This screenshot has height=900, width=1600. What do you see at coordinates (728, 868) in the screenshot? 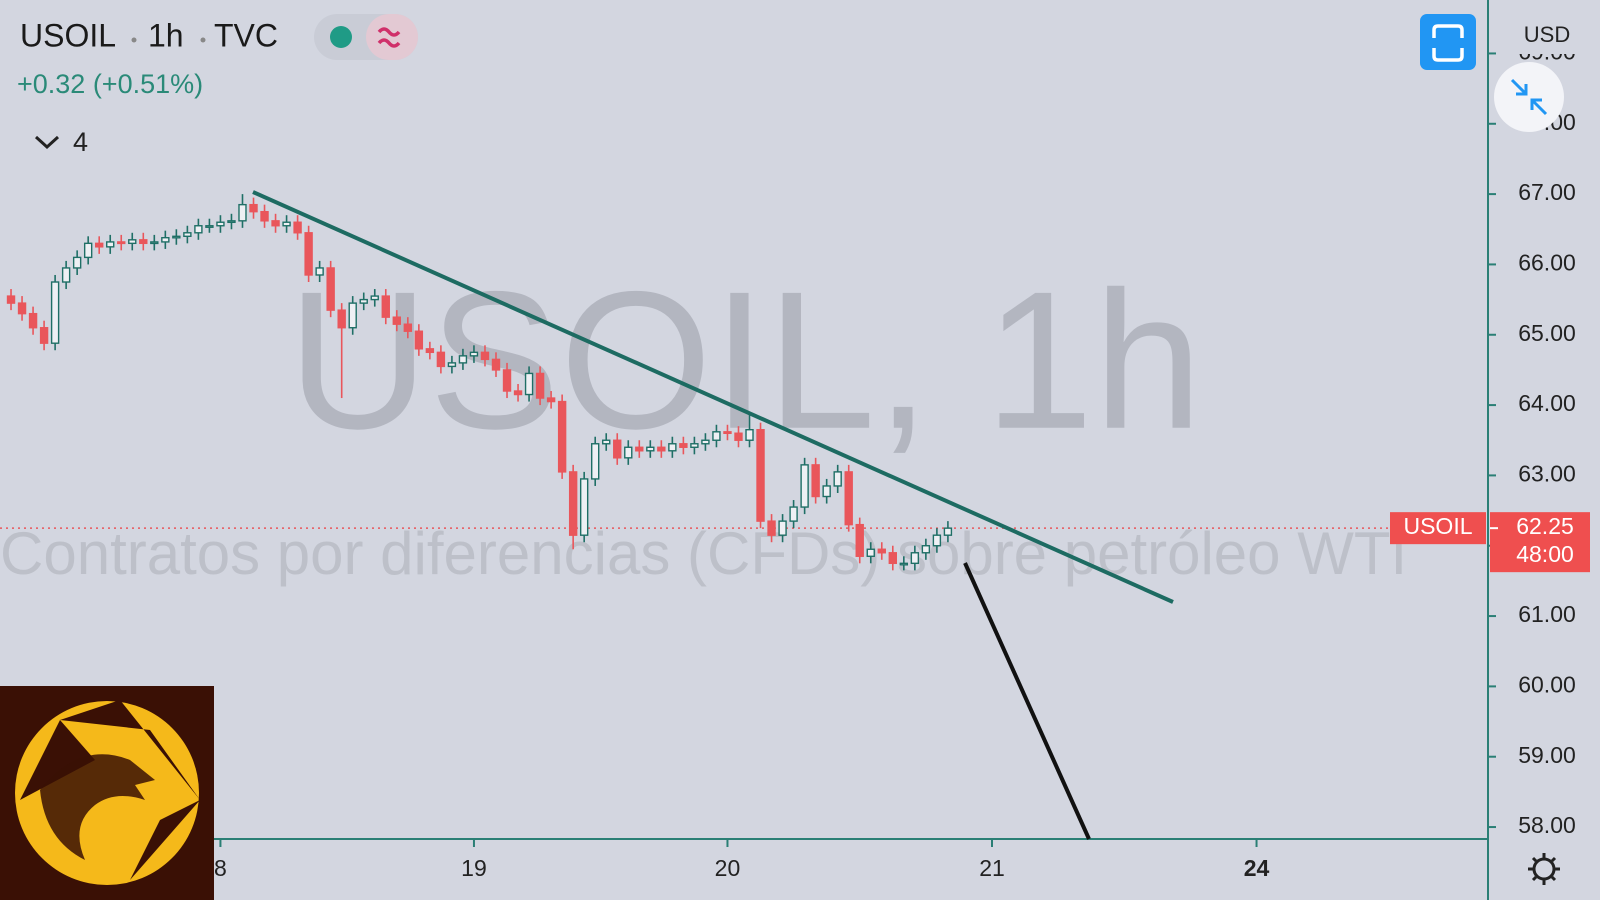
I see `x-tick-label: 20` at bounding box center [728, 868].